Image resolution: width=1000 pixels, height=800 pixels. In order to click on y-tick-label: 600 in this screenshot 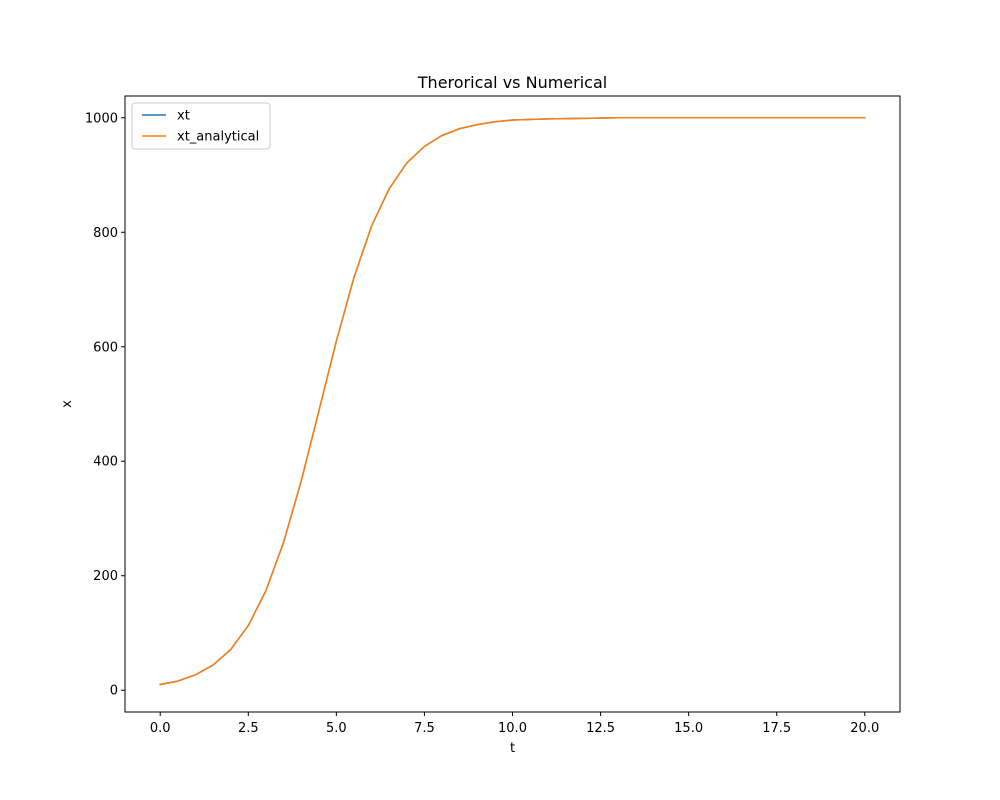, I will do `click(105, 347)`.